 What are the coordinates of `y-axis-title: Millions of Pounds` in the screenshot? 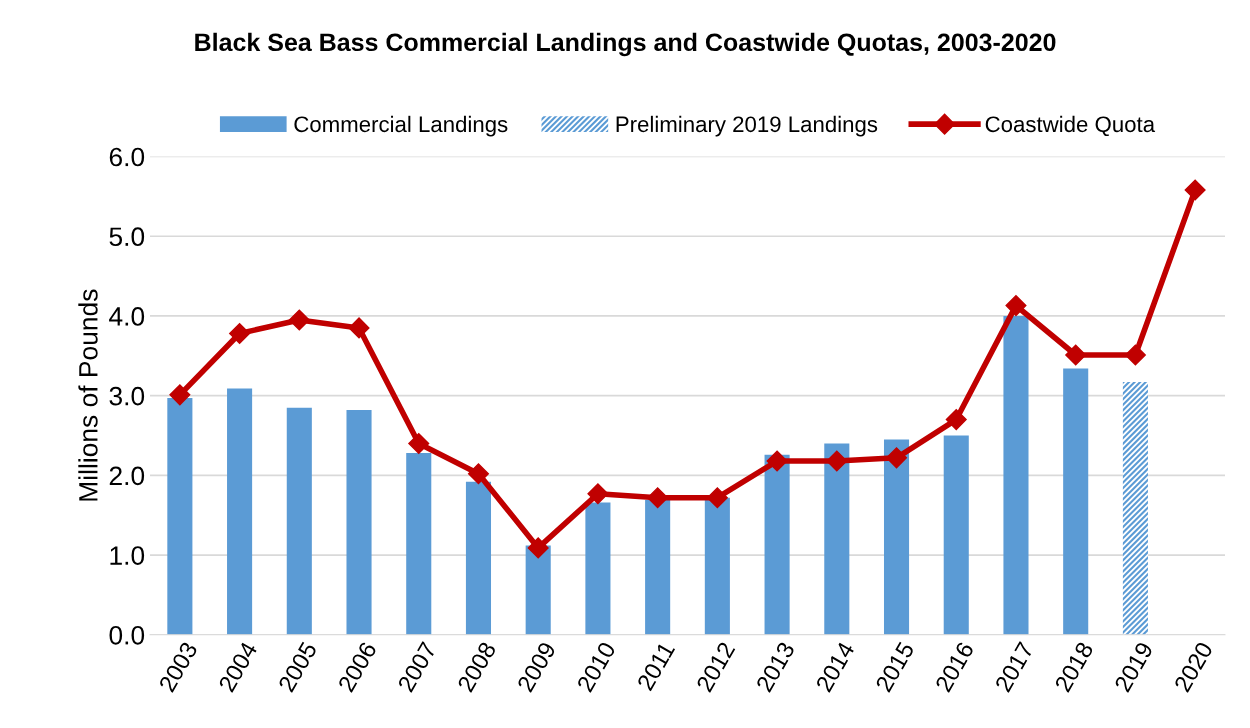 It's located at (88, 395).